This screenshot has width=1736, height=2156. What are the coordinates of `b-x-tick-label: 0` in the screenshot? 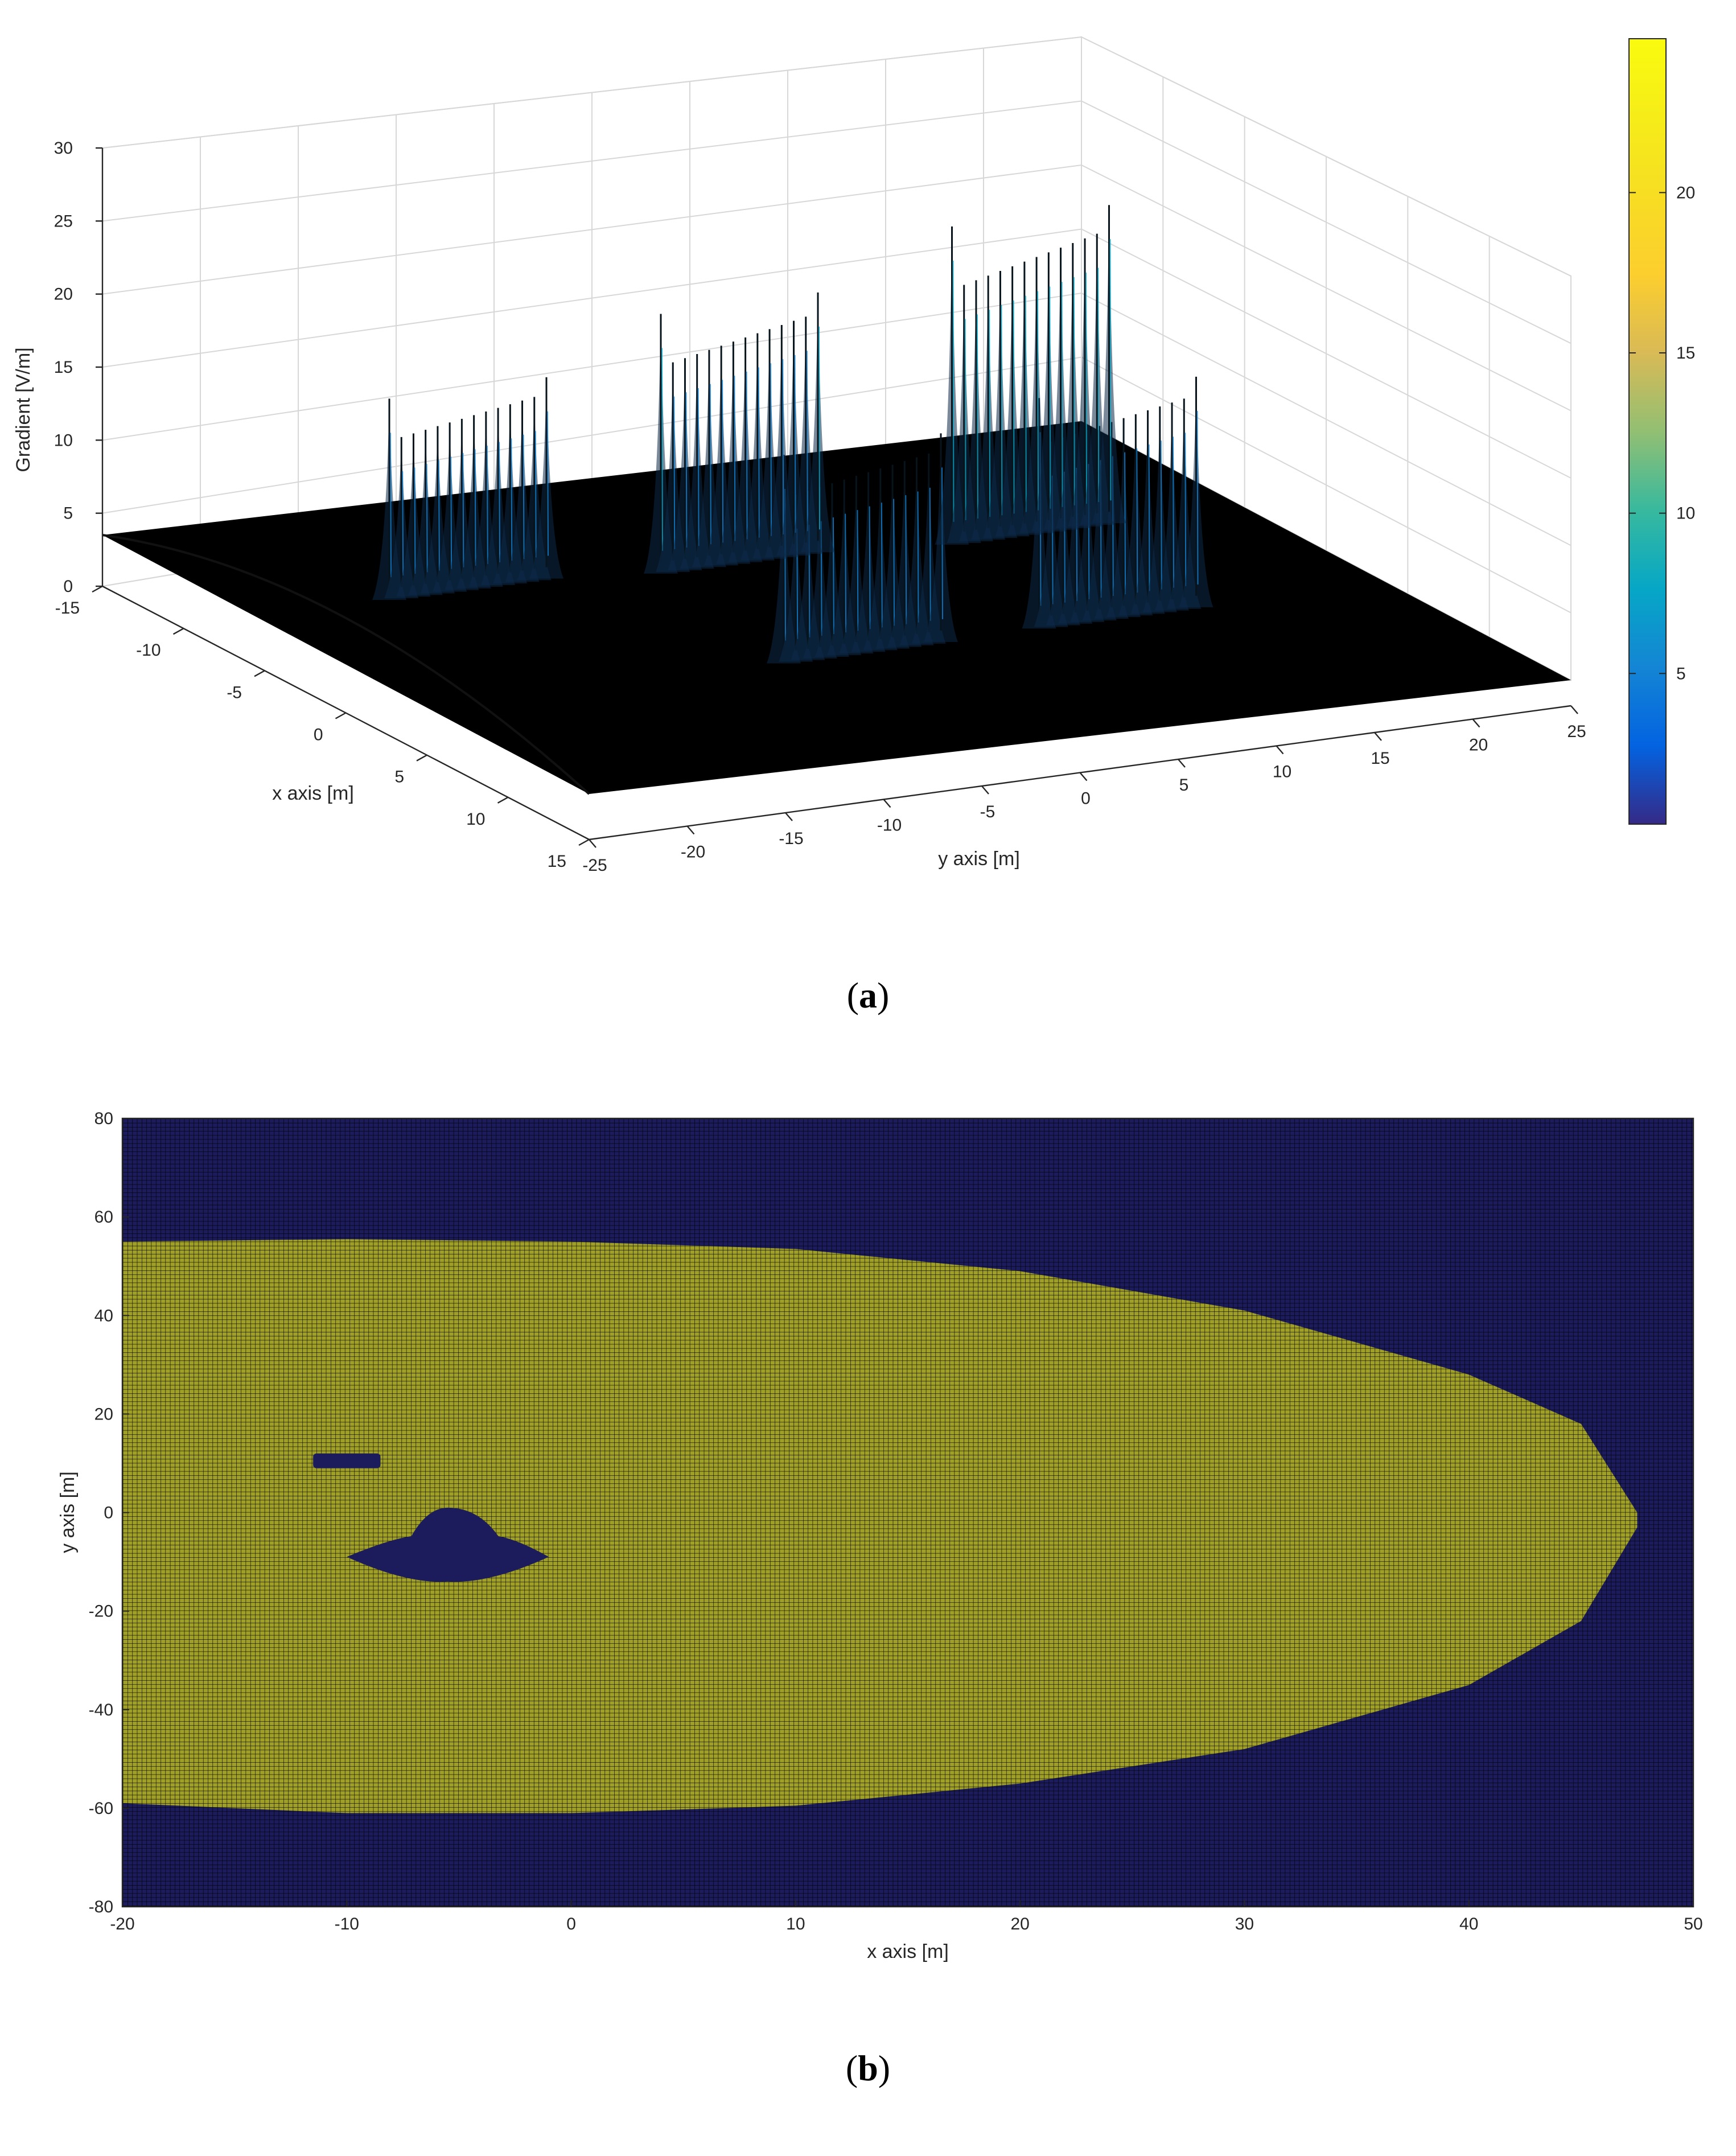 It's located at (571, 1924).